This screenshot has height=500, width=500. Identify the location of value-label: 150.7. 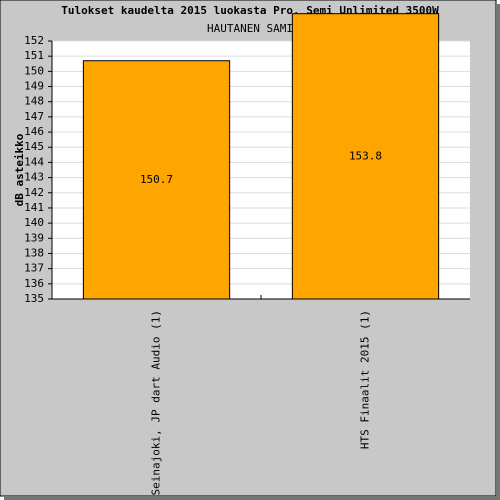
(156, 179).